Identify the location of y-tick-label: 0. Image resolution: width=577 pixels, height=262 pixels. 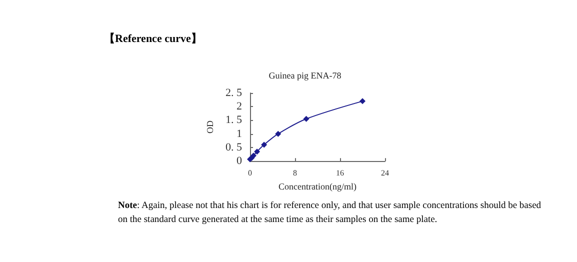
(239, 161).